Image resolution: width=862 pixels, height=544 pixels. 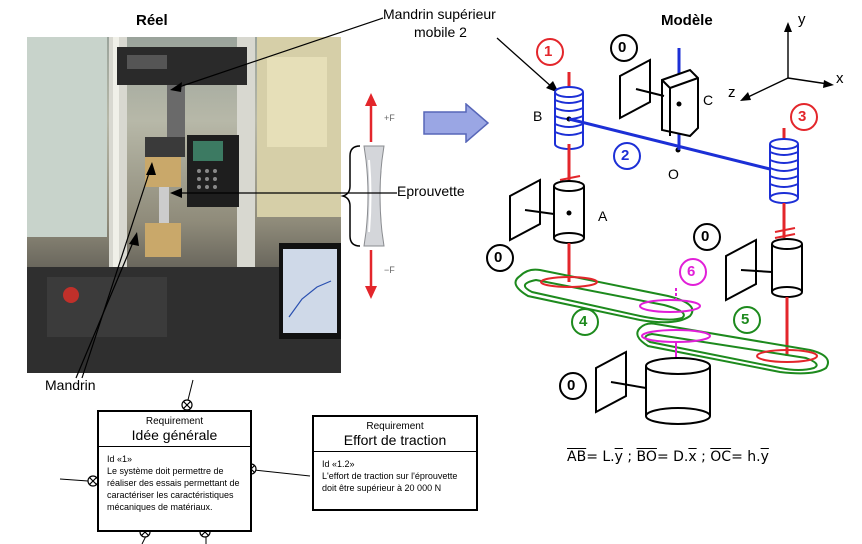 I want to click on part-circle-0-right, so click(x=707, y=237).